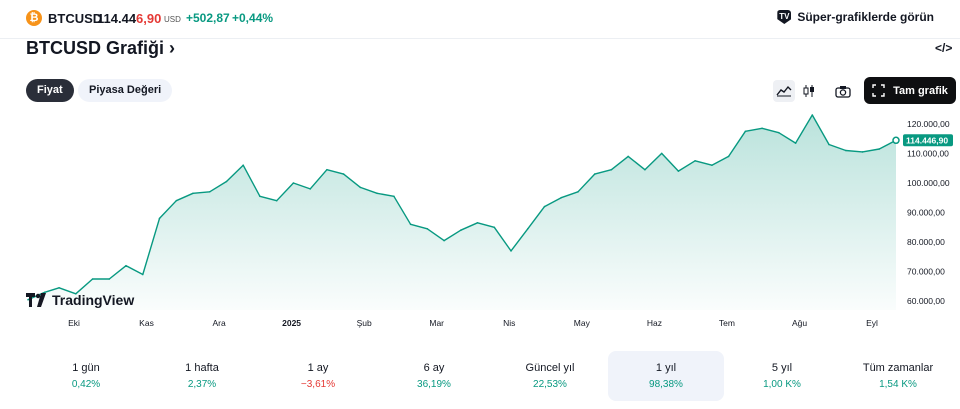 Image resolution: width=960 pixels, height=409 pixels. I want to click on period-option: 1 ay −3,61%, so click(318, 376).